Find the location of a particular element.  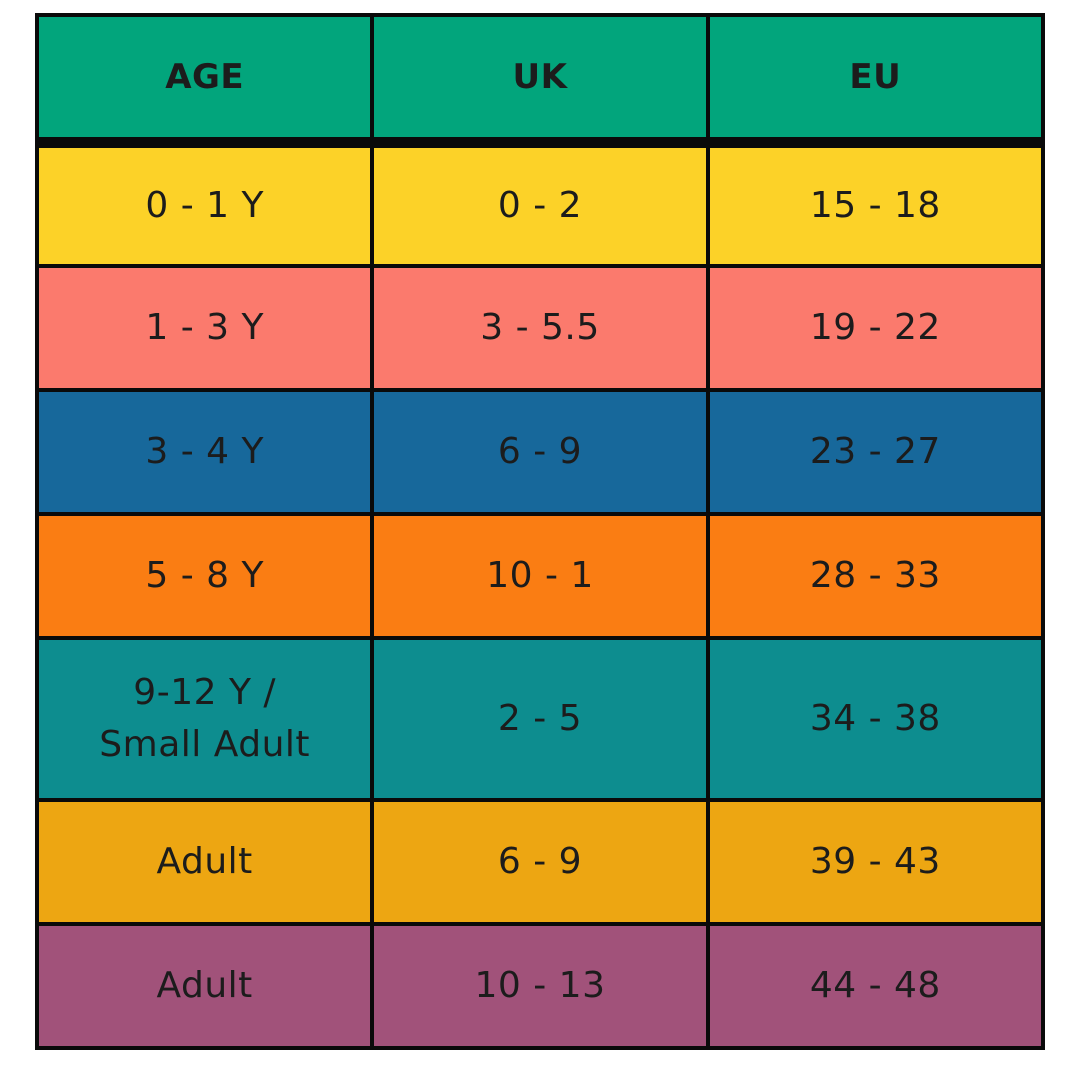

eu-cell: 15 - 18 is located at coordinates (875, 204).